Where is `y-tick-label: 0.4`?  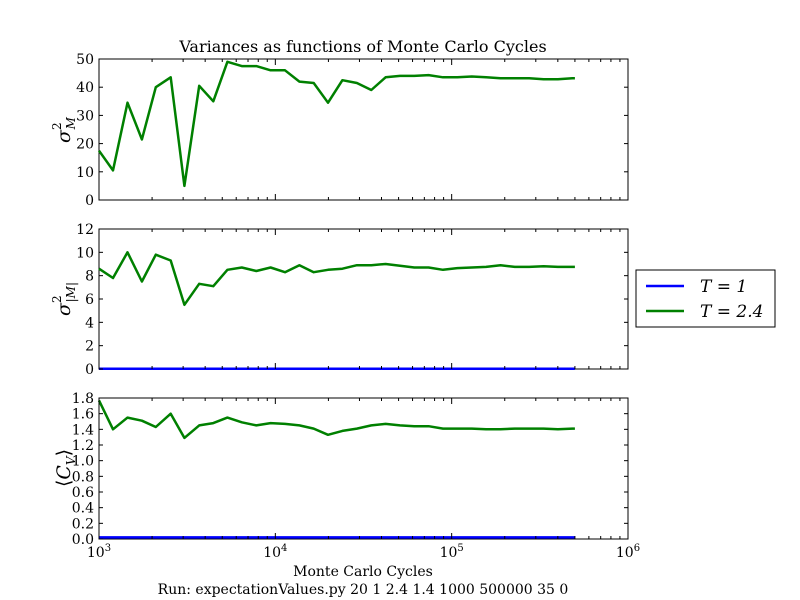
y-tick-label: 0.4 is located at coordinates (83, 509).